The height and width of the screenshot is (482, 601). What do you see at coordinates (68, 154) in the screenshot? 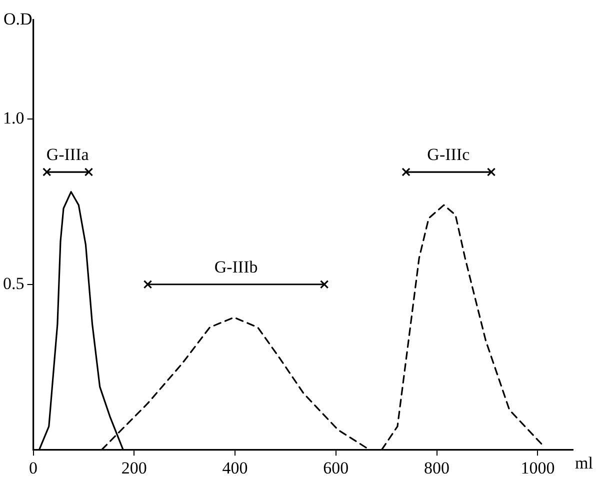
I see `annotation: G-IIIa` at bounding box center [68, 154].